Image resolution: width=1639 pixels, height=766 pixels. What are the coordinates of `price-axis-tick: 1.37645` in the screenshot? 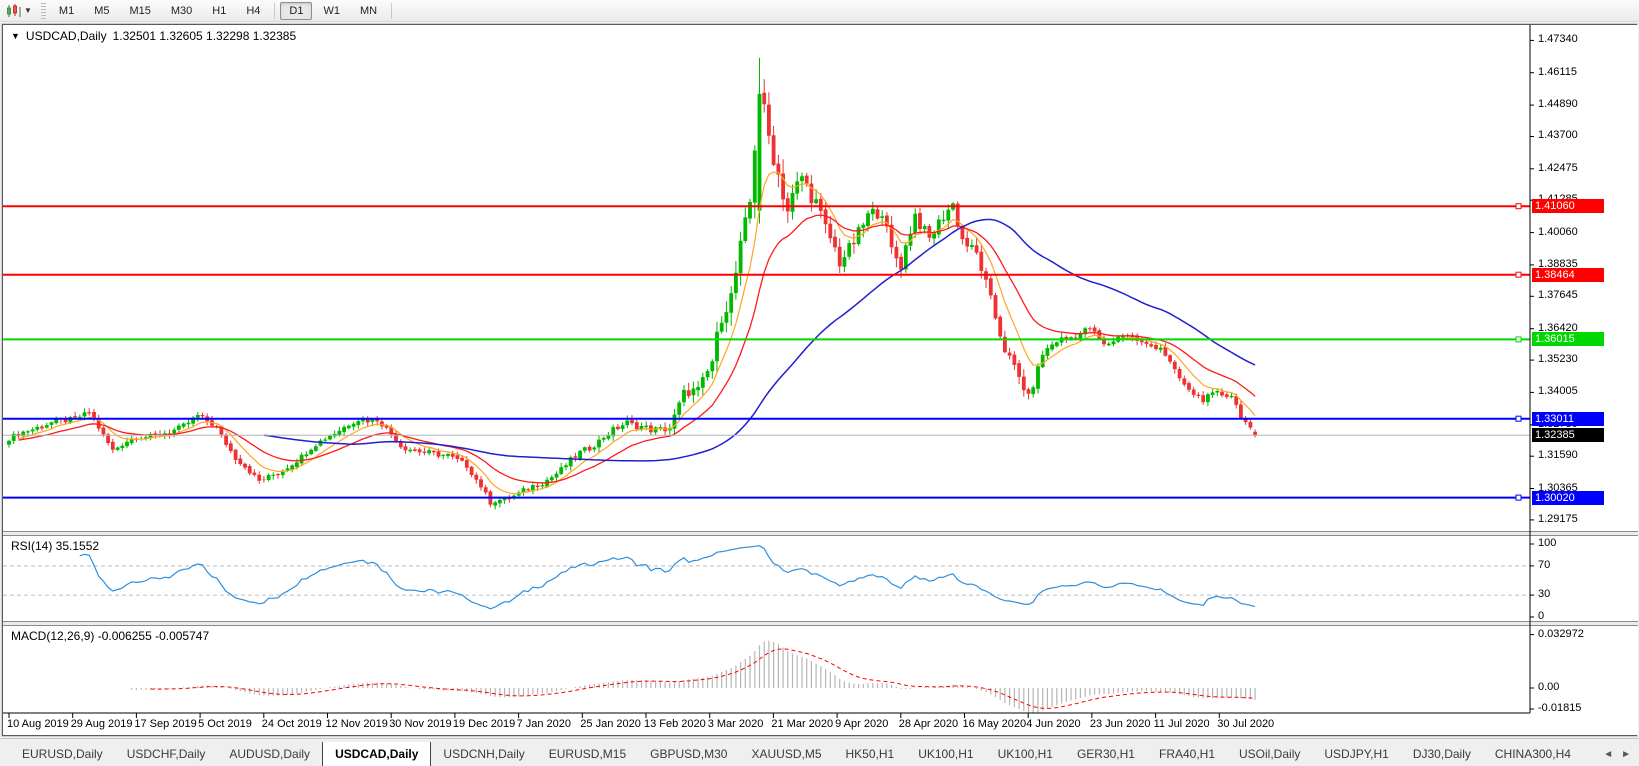 It's located at (1558, 295).